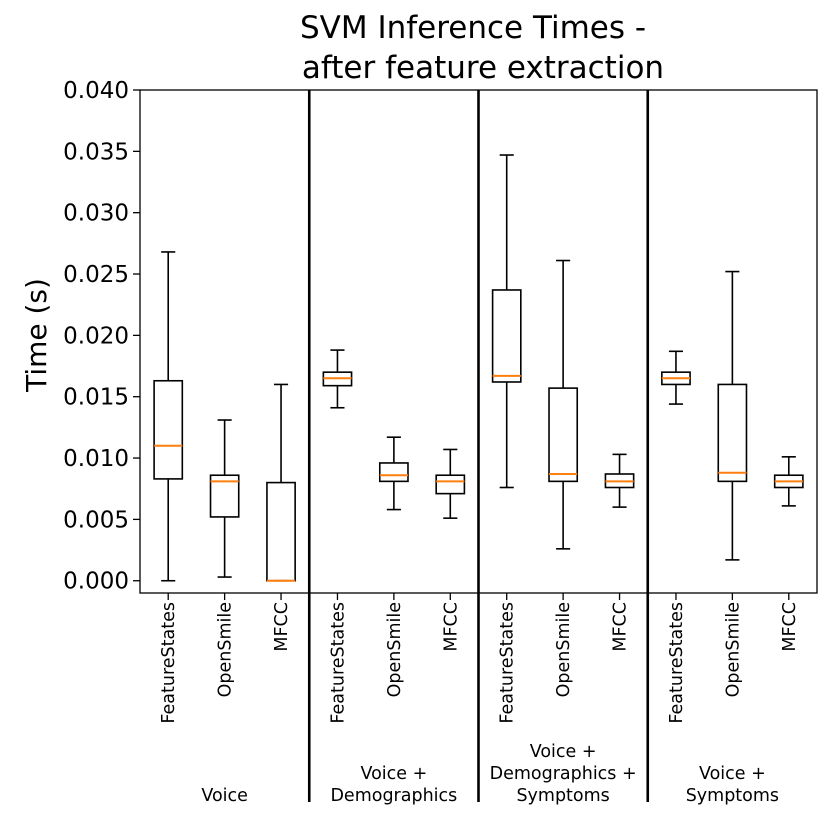 This screenshot has height=817, width=831. I want to click on box-voice-featurestates, so click(168, 416).